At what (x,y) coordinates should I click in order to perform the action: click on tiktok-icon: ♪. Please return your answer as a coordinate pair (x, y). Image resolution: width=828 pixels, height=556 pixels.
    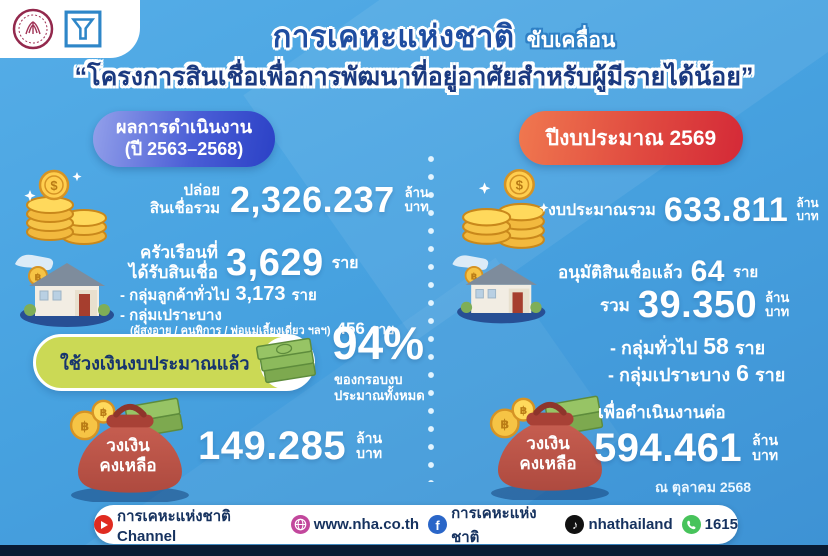
    Looking at the image, I should click on (575, 524).